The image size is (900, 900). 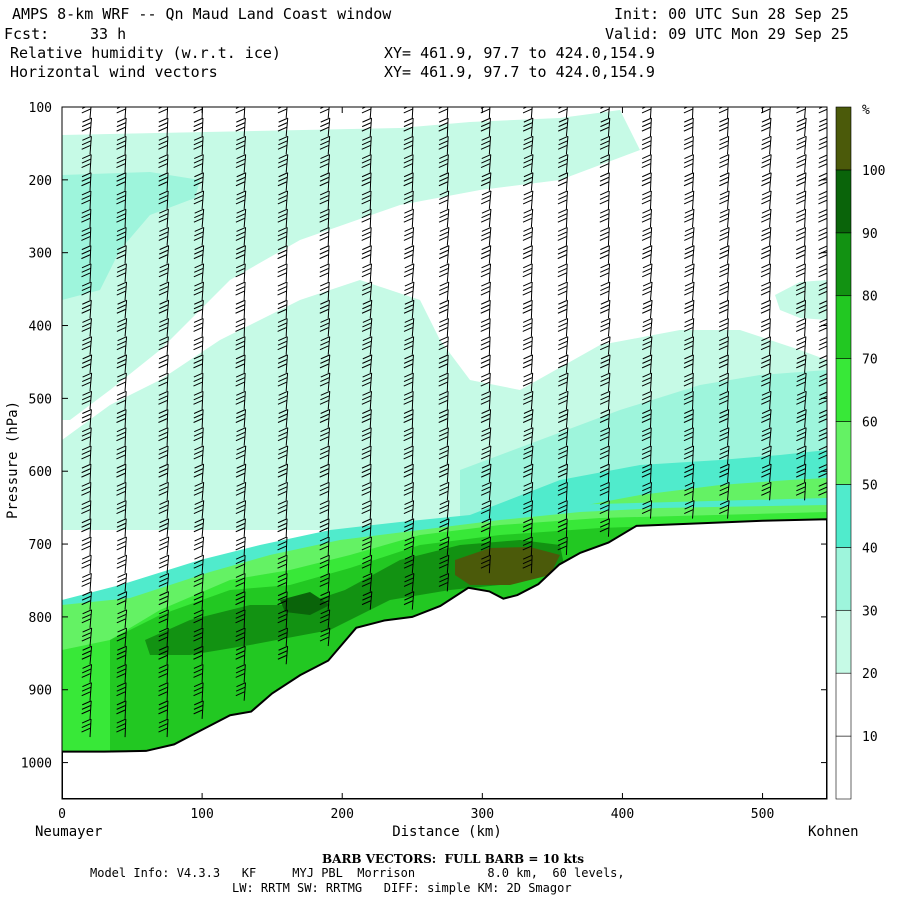 I want to click on colorbar-label: 50, so click(x=870, y=485).